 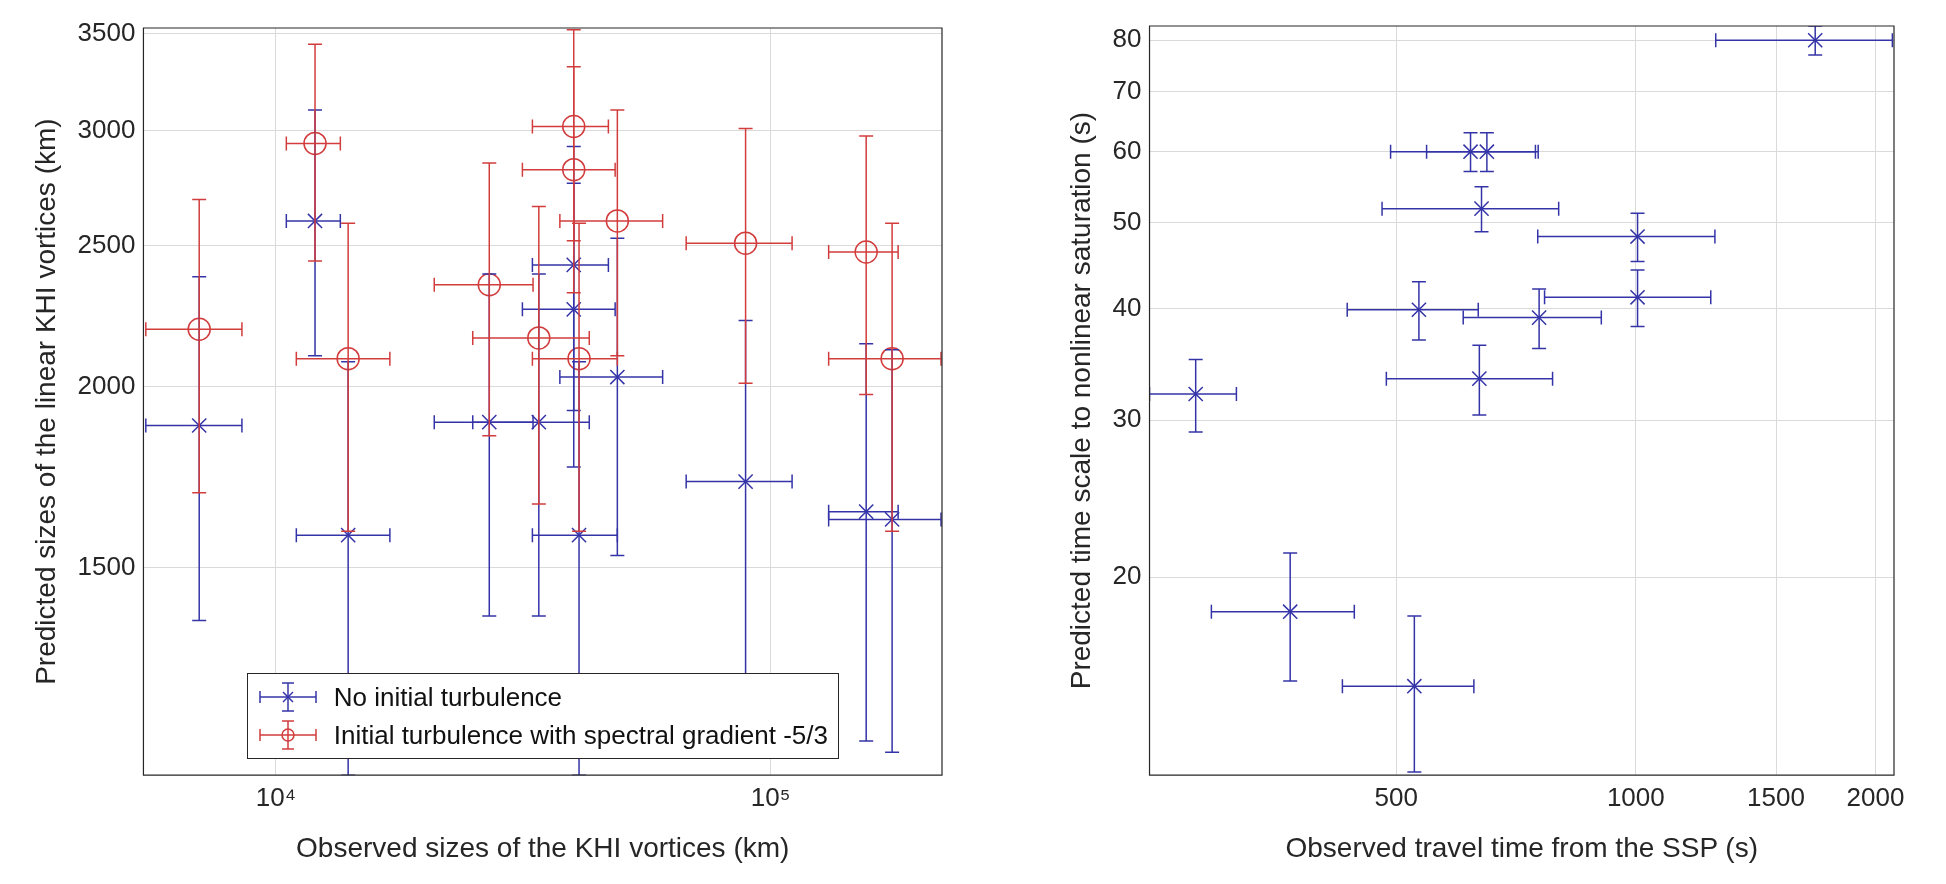 I want to click on x-tick-label: 1500, so click(x=1776, y=796).